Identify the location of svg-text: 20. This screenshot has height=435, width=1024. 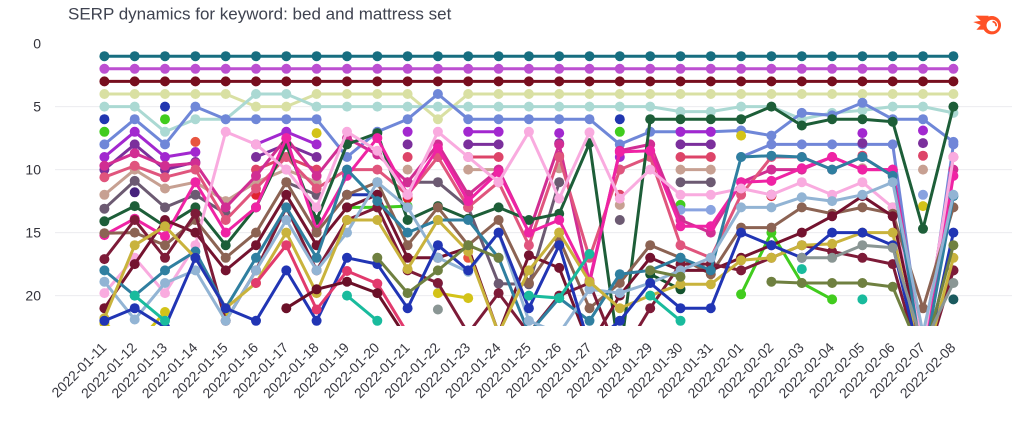
(33, 295).